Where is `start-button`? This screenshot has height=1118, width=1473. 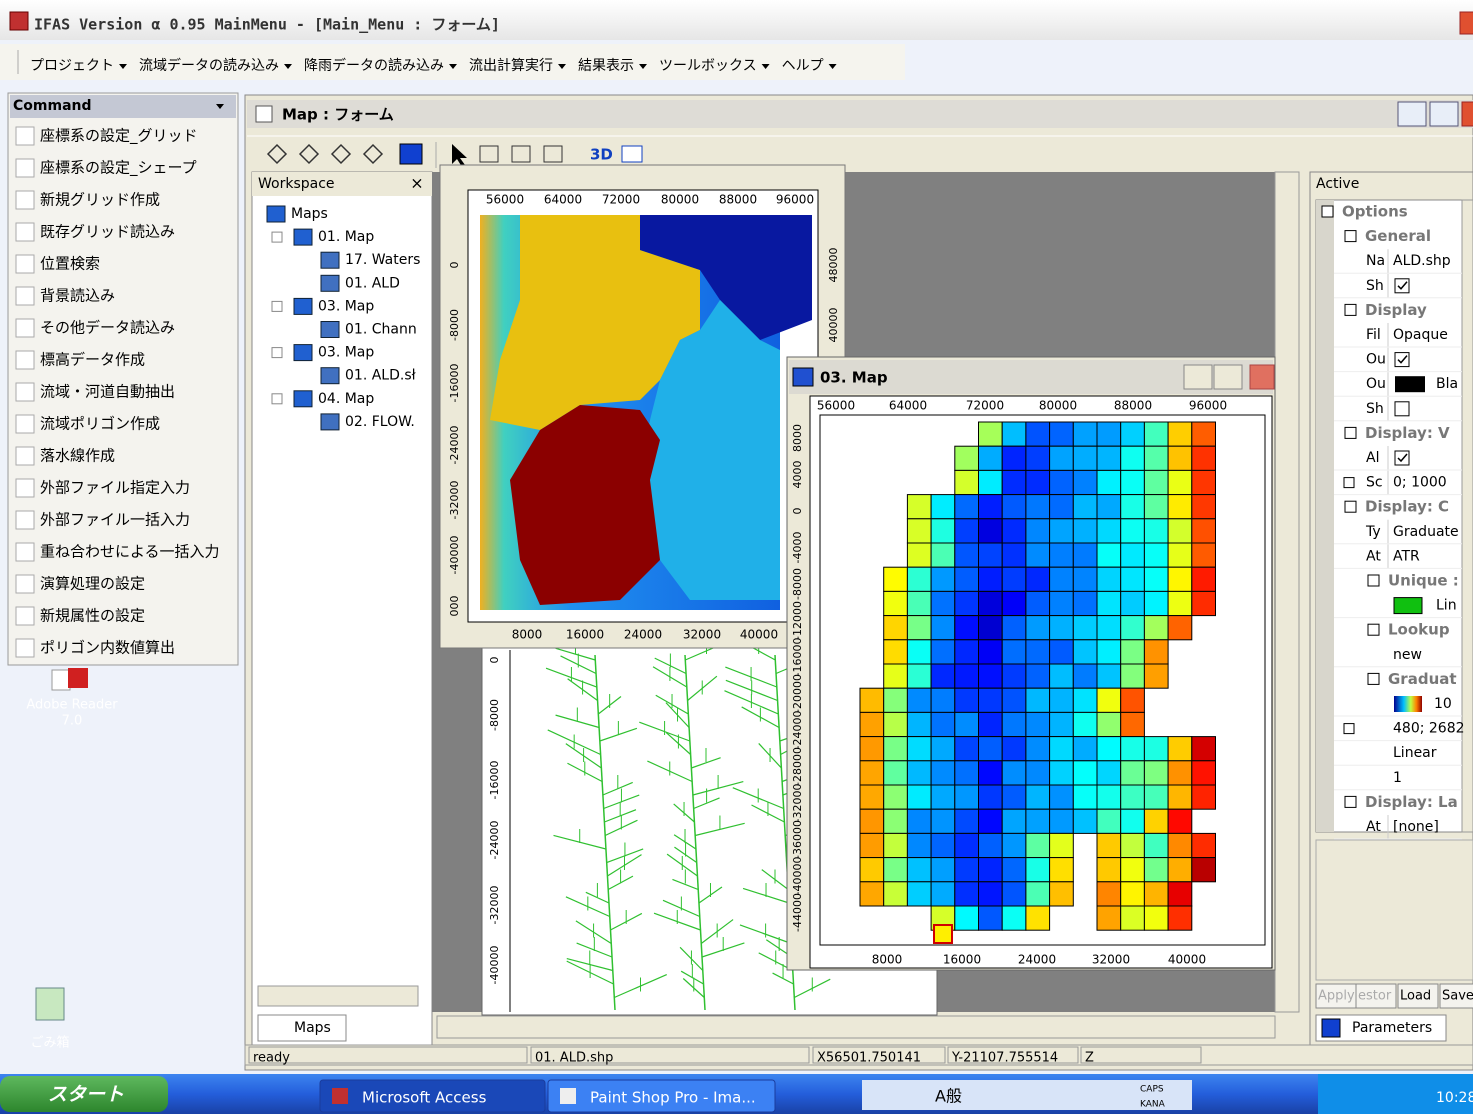 start-button is located at coordinates (84, 1094).